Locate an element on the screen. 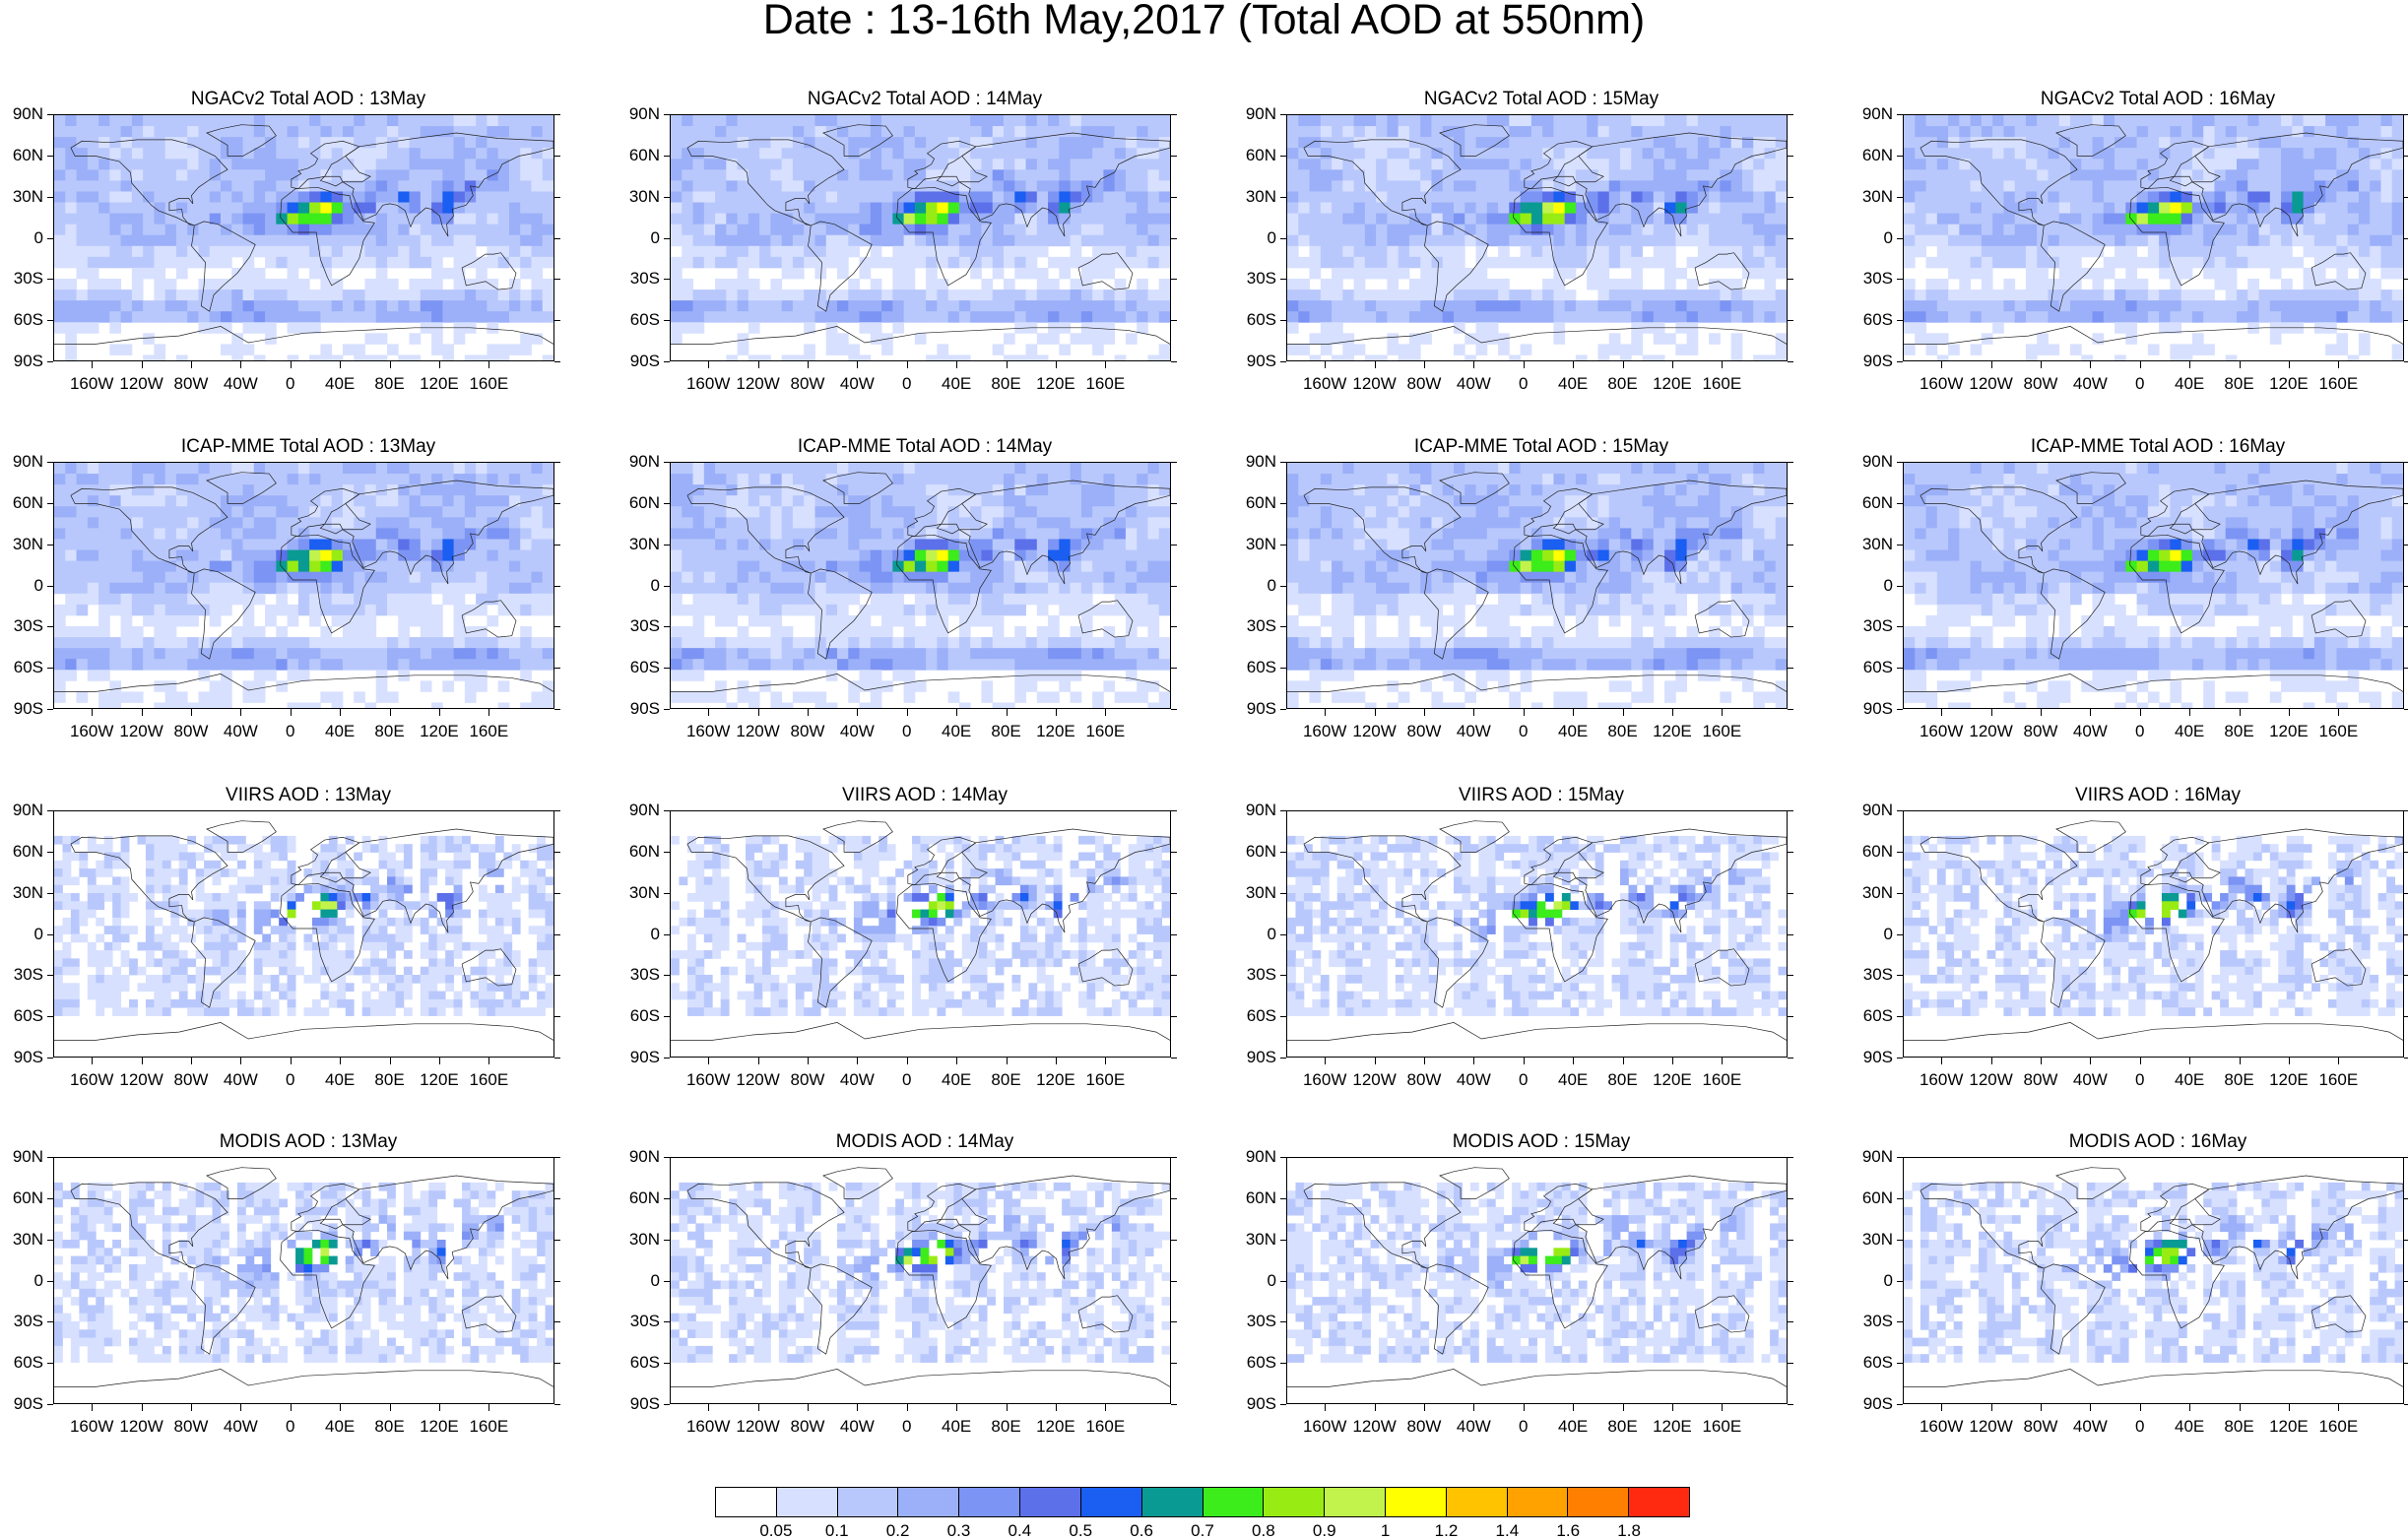 The width and height of the screenshot is (2408, 1540). map-frame is located at coordinates (921, 237).